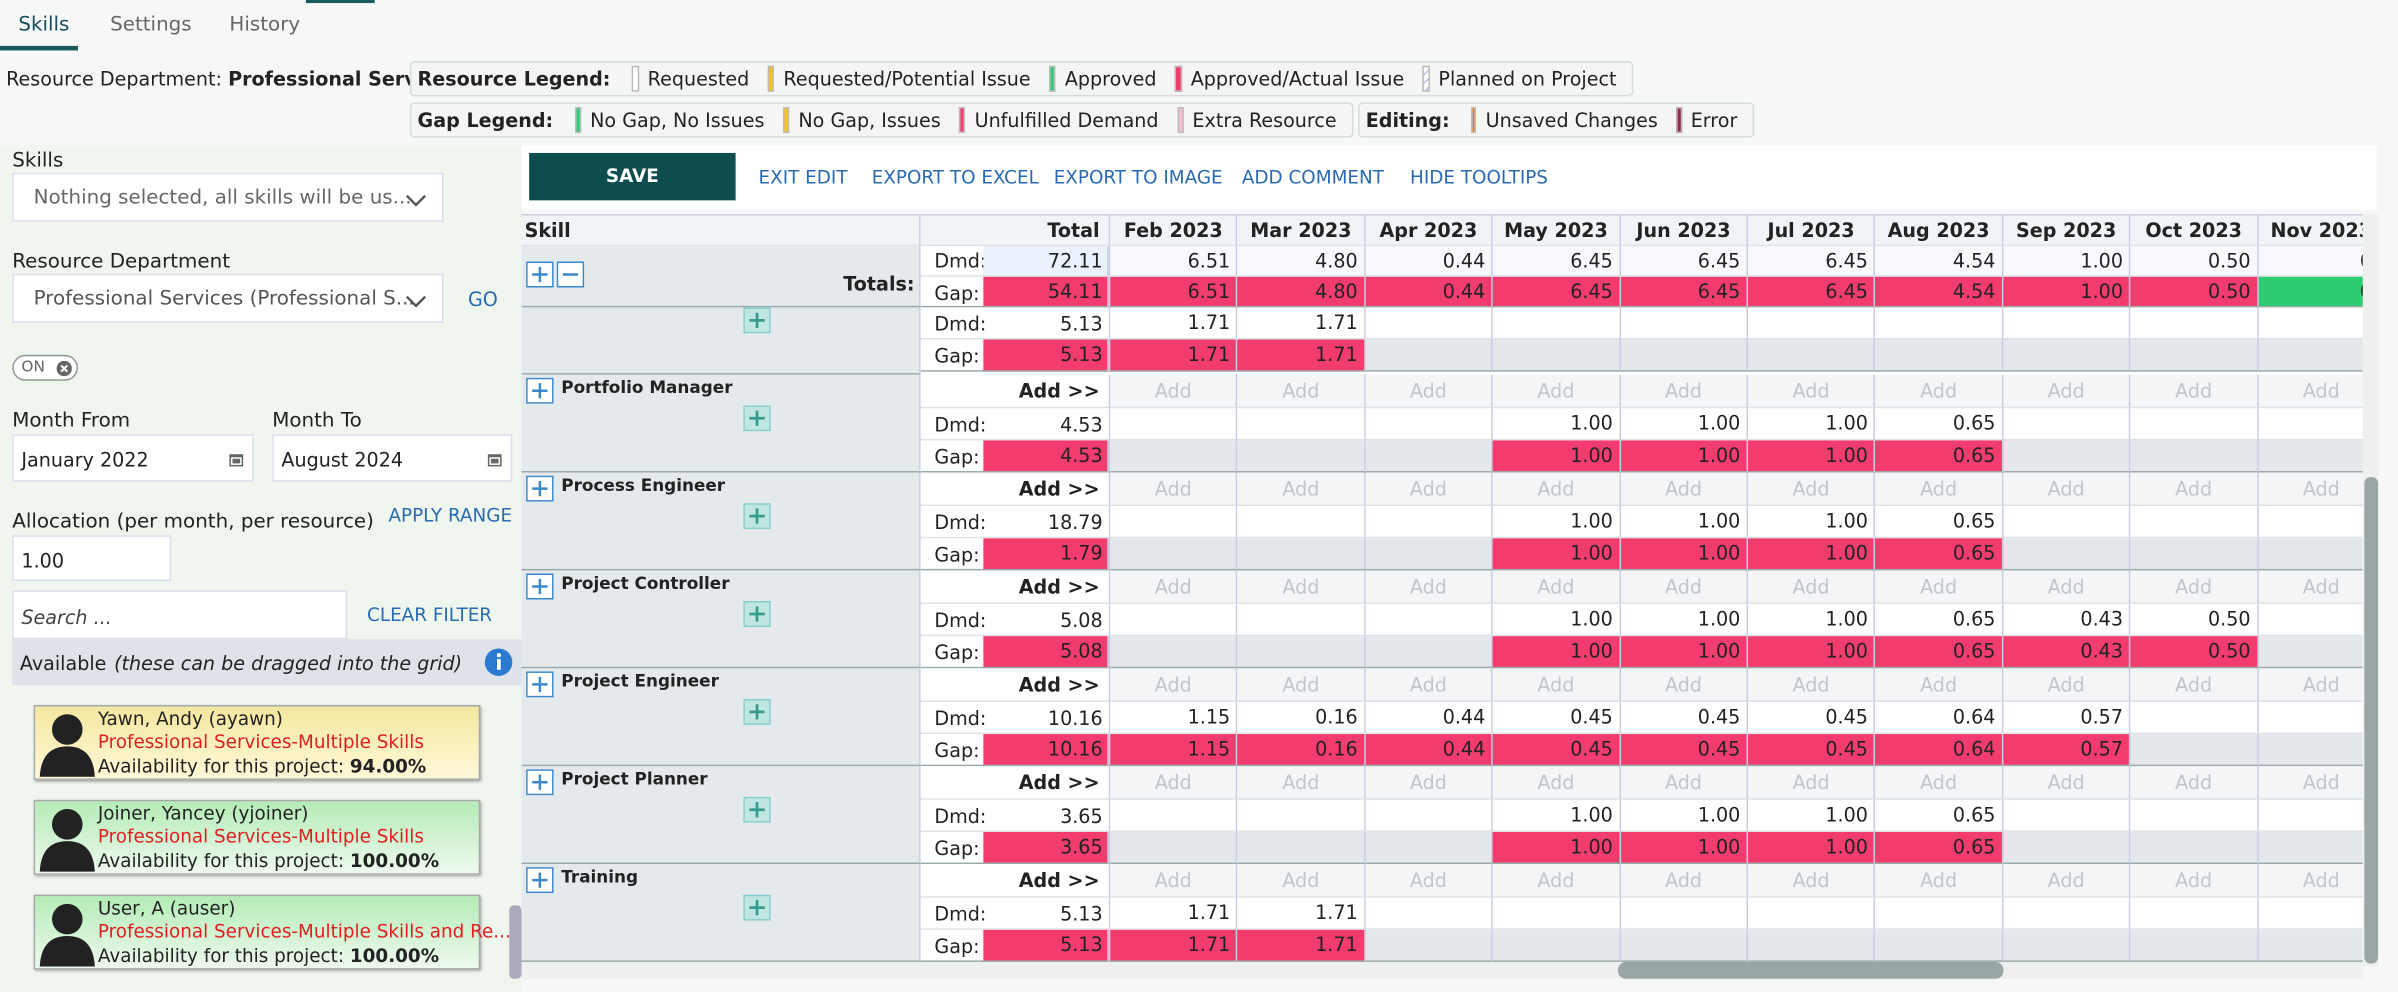 This screenshot has width=2398, height=992. What do you see at coordinates (1138, 177) in the screenshot?
I see `toolbar-link: EXPORT TO IMAGE` at bounding box center [1138, 177].